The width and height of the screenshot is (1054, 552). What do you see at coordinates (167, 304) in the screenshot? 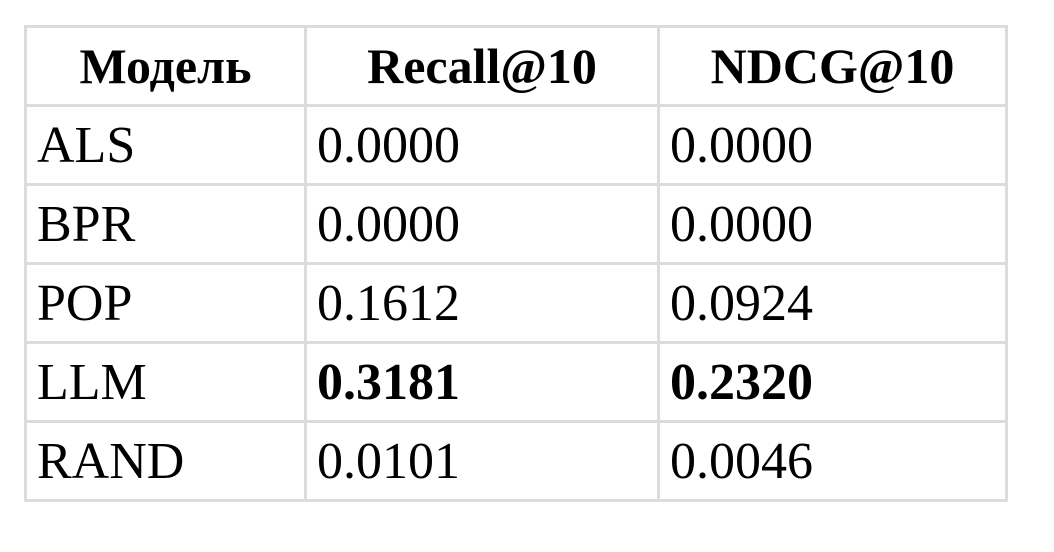
I see `cell-model: POP` at bounding box center [167, 304].